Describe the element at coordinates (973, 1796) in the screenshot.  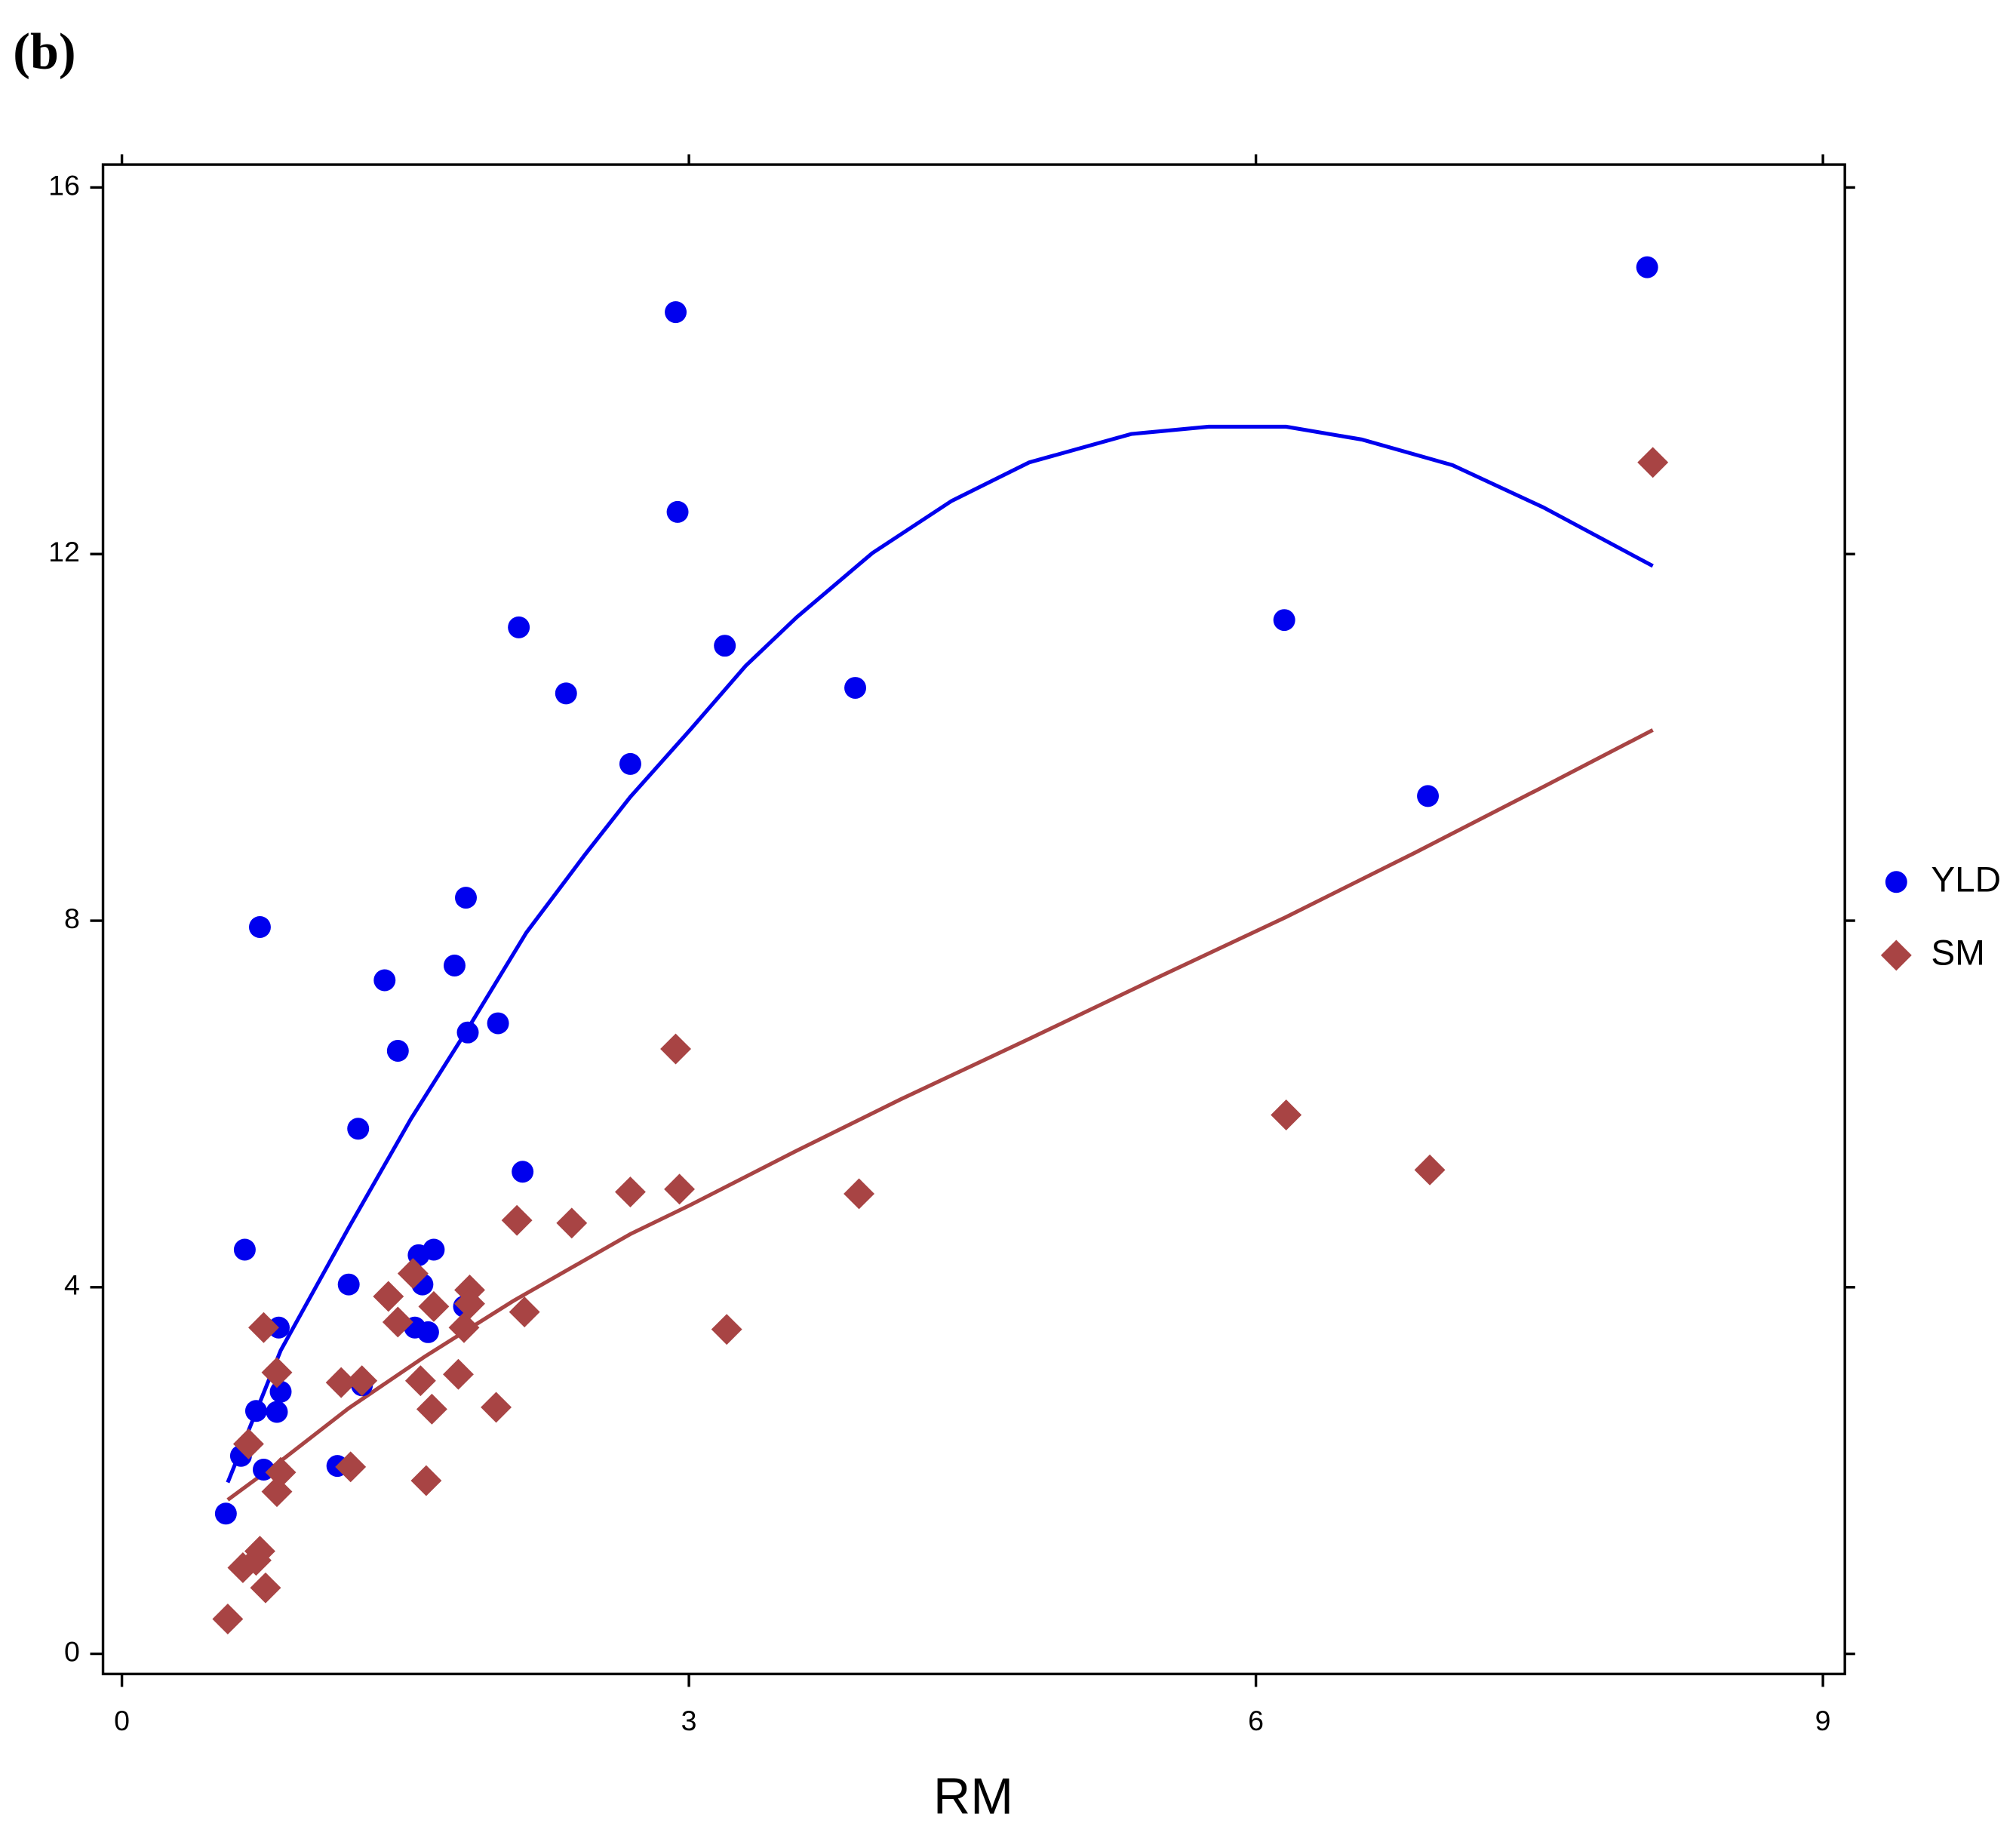
I see `x-axis-label: RM` at that location.